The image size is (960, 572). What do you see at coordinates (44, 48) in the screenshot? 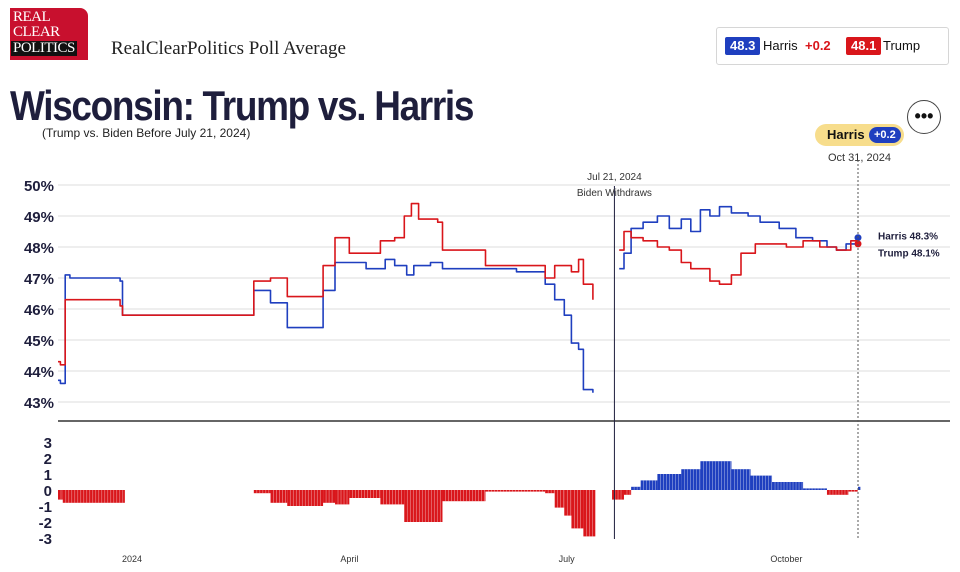
I see `logo-line-politics: POLITICS` at bounding box center [44, 48].